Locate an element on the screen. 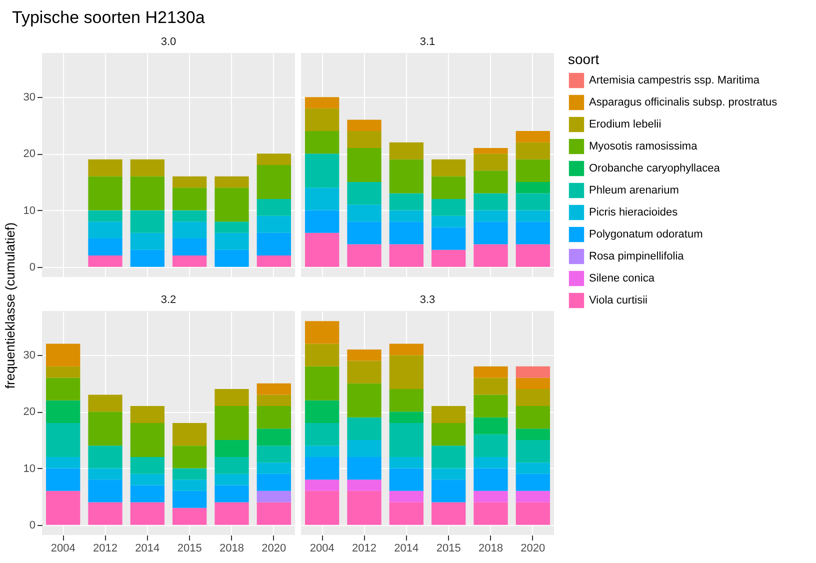 This screenshot has width=816, height=563. y-tick-label: 20 is located at coordinates (29, 412).